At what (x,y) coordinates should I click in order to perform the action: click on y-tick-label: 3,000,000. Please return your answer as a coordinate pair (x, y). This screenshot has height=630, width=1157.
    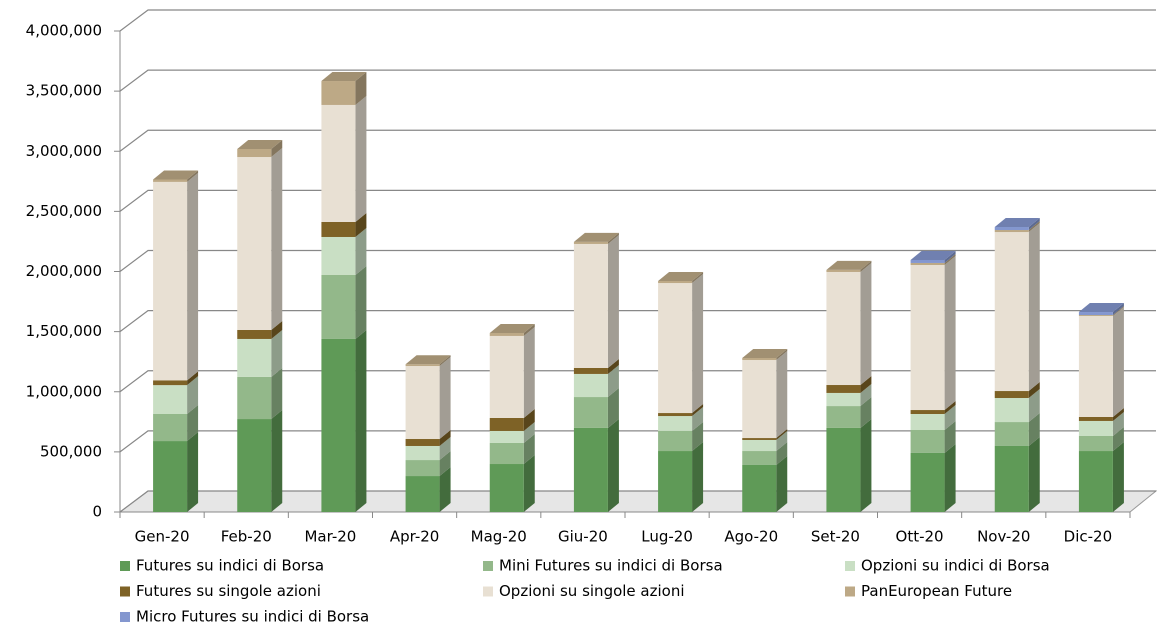
    Looking at the image, I should click on (64, 151).